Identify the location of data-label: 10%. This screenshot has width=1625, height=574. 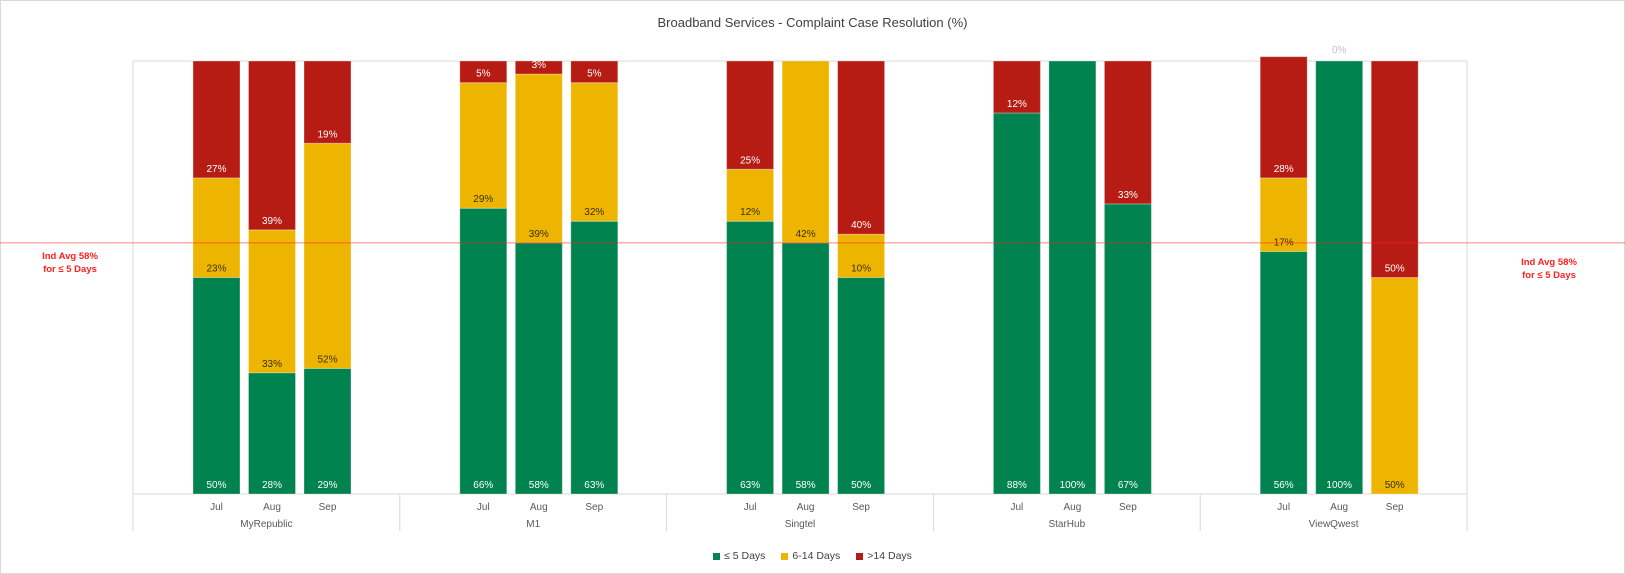
(861, 269).